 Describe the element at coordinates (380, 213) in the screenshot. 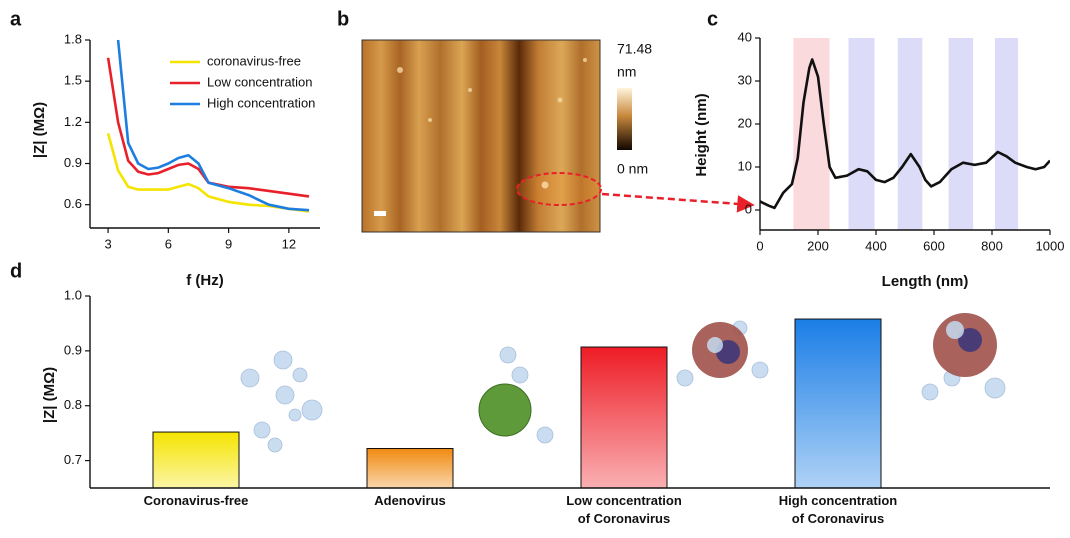

I see `scale-bar` at that location.